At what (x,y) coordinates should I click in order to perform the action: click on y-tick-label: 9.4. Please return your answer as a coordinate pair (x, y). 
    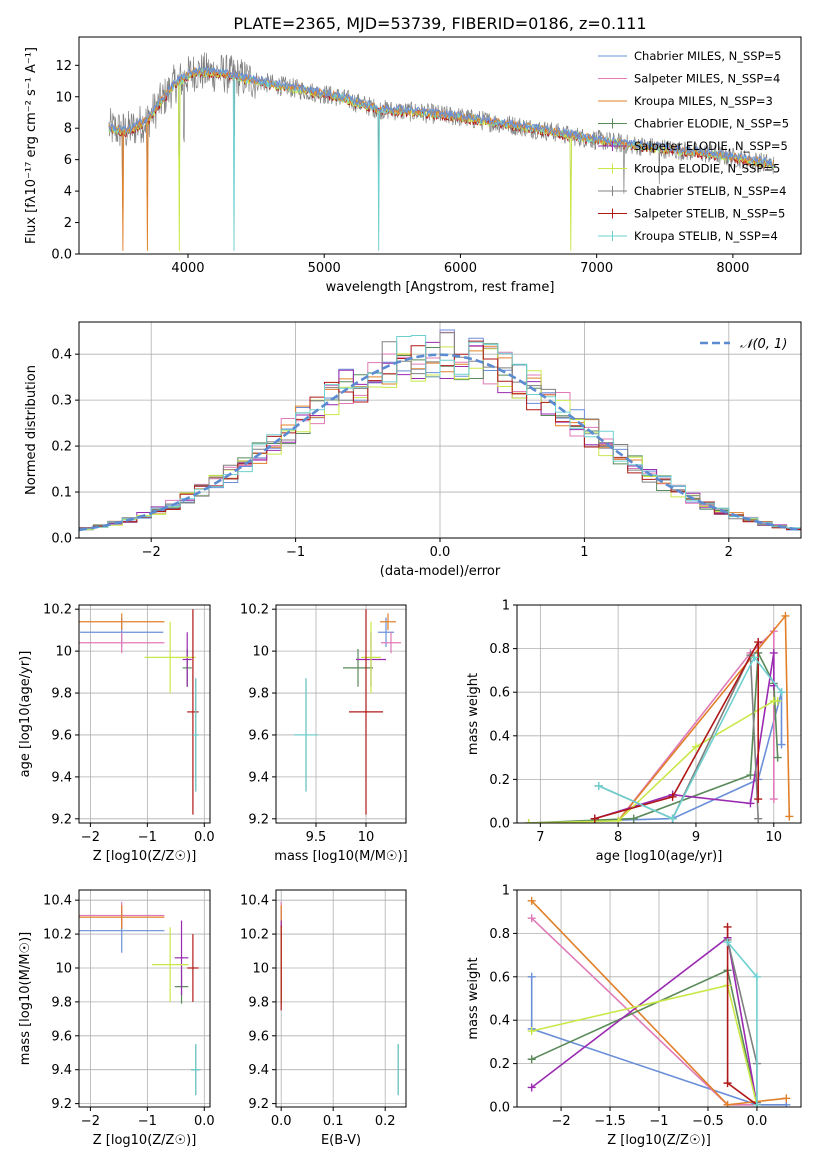
    Looking at the image, I should click on (61, 777).